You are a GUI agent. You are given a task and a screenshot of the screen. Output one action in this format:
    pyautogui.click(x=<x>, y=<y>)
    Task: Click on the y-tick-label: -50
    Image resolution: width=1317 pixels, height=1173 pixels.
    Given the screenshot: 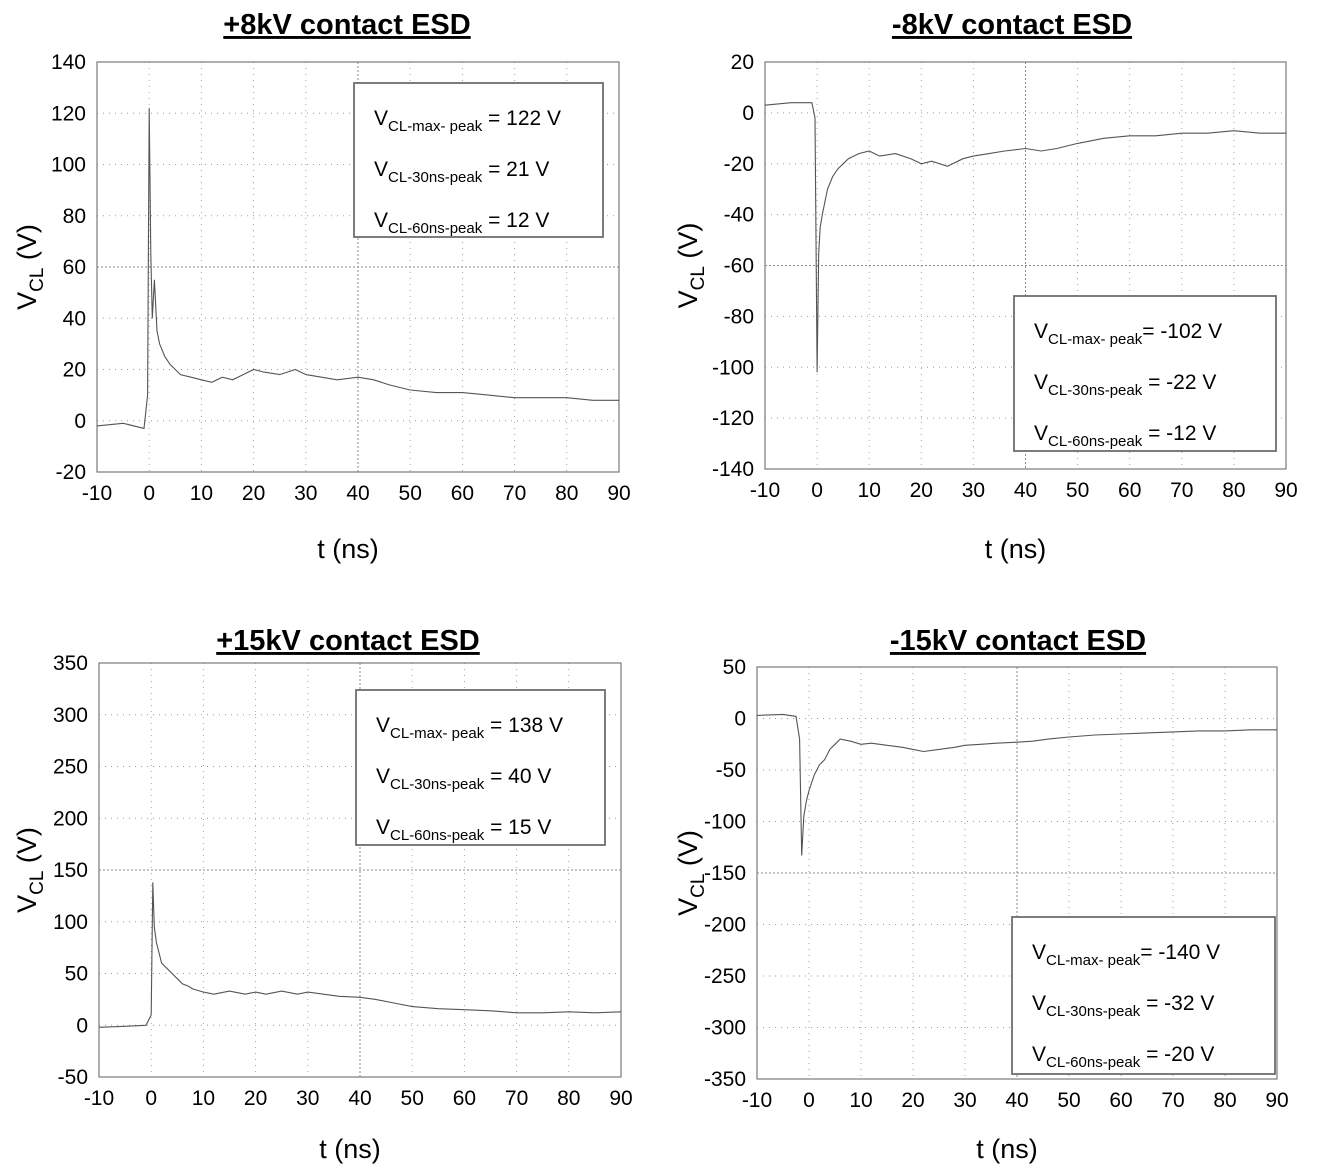 What is the action you would take?
    pyautogui.click(x=731, y=770)
    